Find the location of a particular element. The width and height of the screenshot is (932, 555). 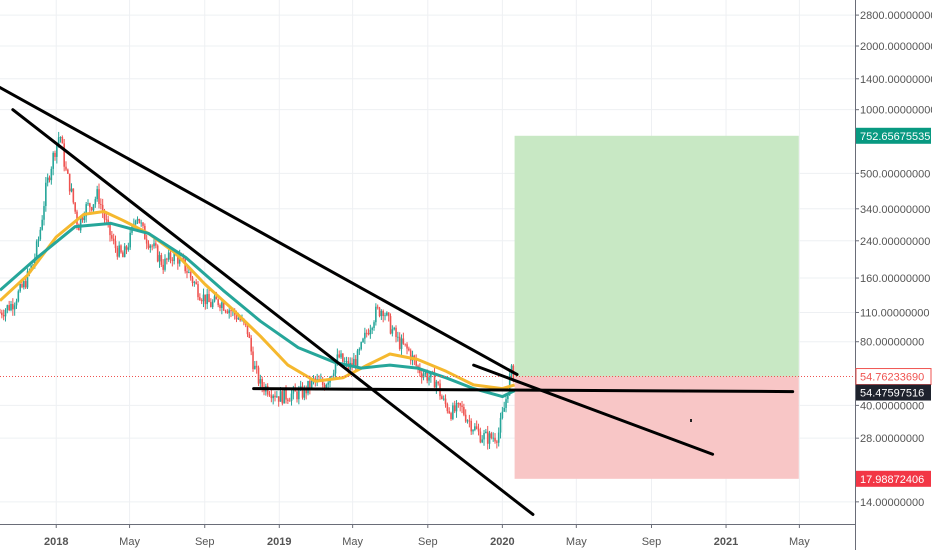

price-axis-label: 340.00000000 is located at coordinates (895, 210).